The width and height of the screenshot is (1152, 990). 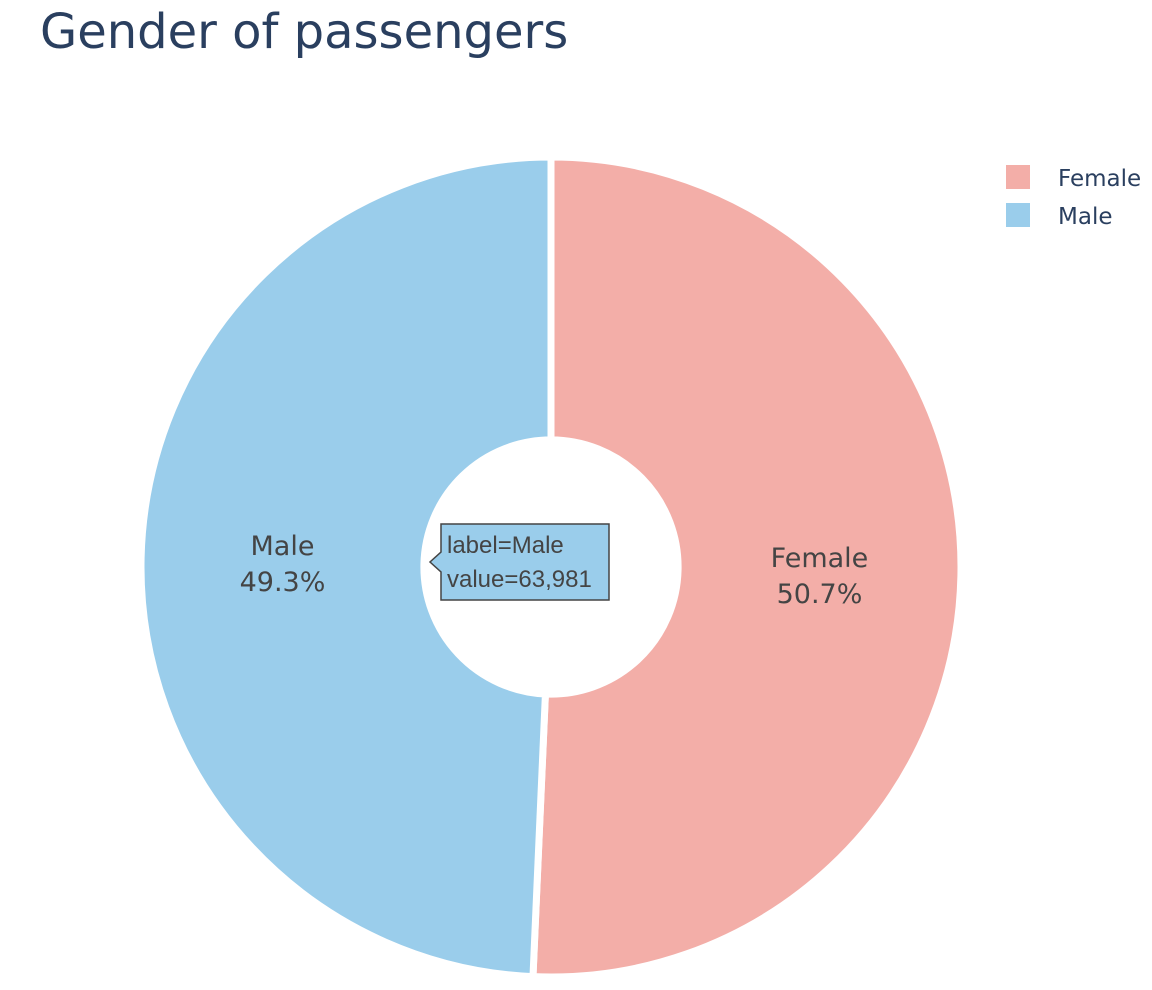 What do you see at coordinates (820, 594) in the screenshot?
I see `slice-label-percent: 50.7%` at bounding box center [820, 594].